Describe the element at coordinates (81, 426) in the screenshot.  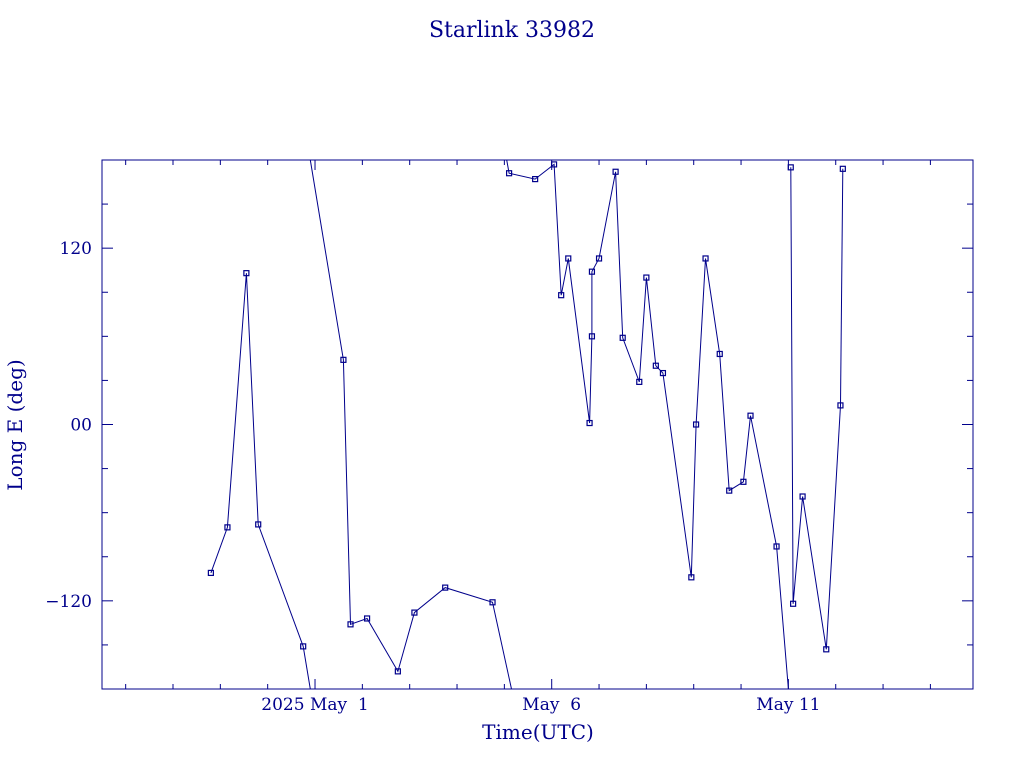
I see `y-tick-label: 00` at that location.